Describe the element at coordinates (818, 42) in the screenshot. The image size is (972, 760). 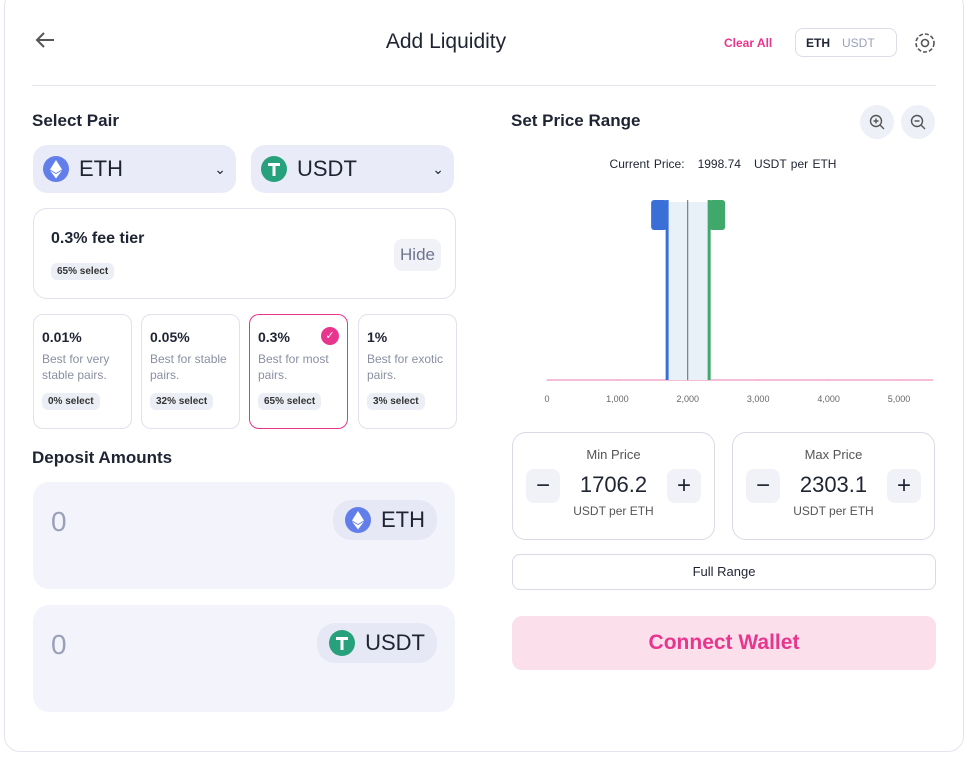
I see `toggle-option: ETH` at that location.